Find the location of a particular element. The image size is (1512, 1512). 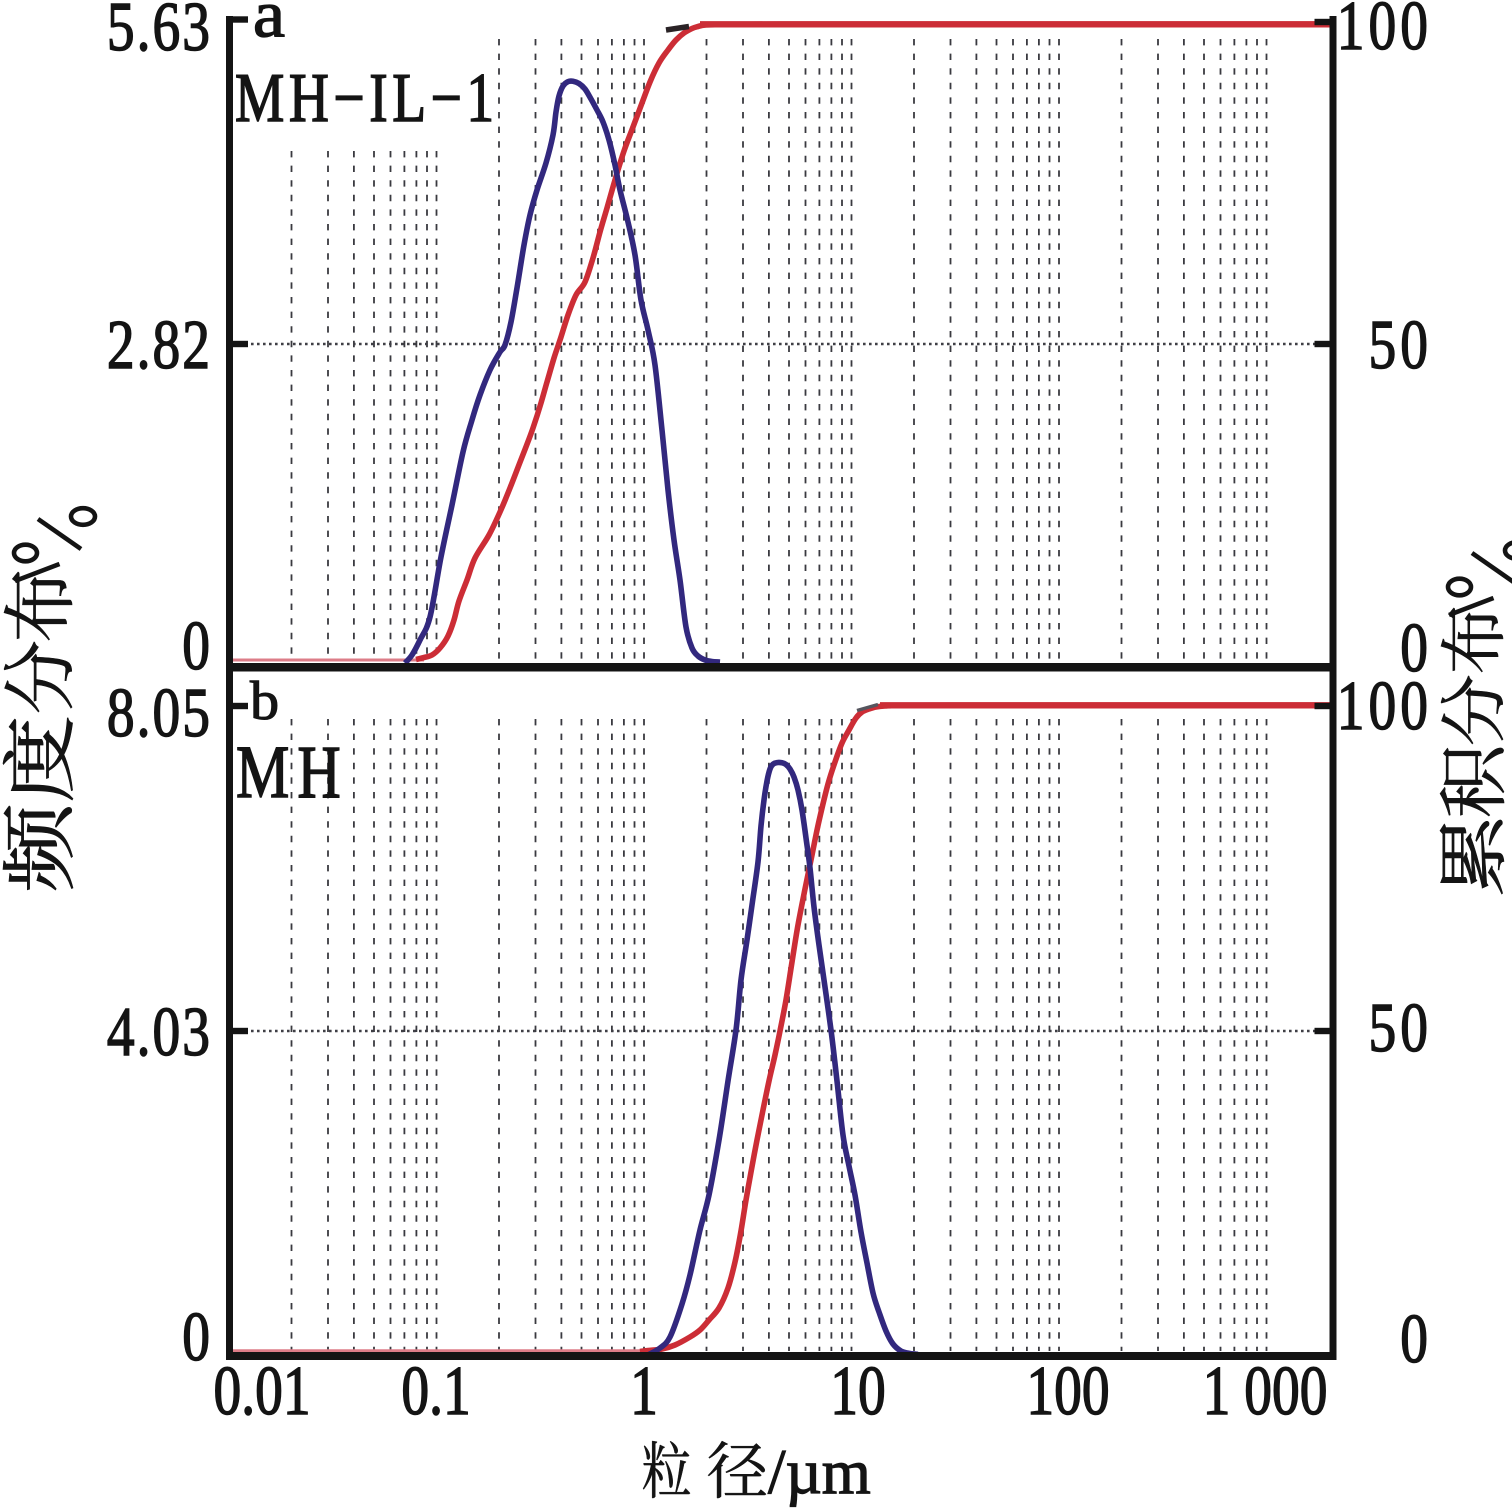

svg-text: 4.03 is located at coordinates (159, 1031).